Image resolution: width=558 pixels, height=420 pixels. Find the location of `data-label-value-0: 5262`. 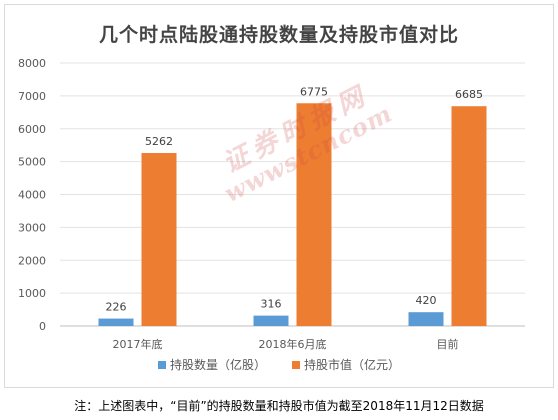

data-label-value-0: 5262 is located at coordinates (159, 141).